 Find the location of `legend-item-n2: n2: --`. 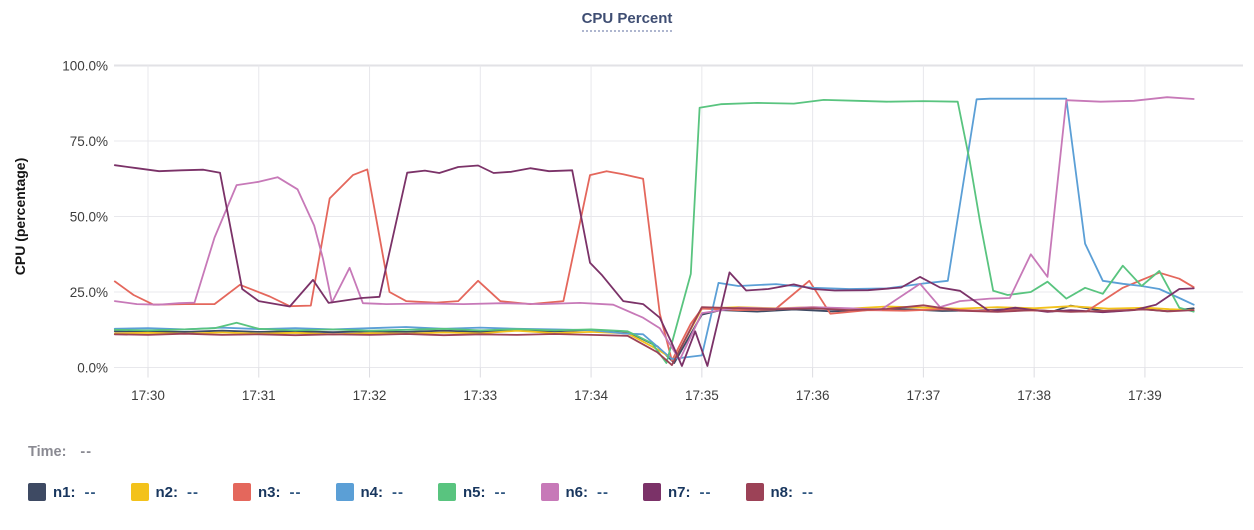

legend-item-n2: n2: -- is located at coordinates (165, 492).